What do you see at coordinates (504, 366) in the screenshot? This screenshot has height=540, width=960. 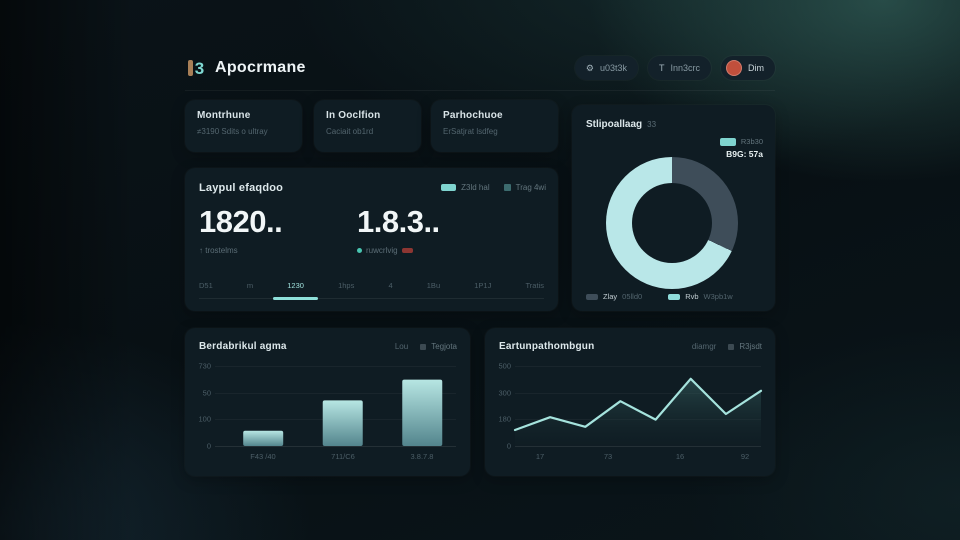 I see `line-ytick-1: 500` at bounding box center [504, 366].